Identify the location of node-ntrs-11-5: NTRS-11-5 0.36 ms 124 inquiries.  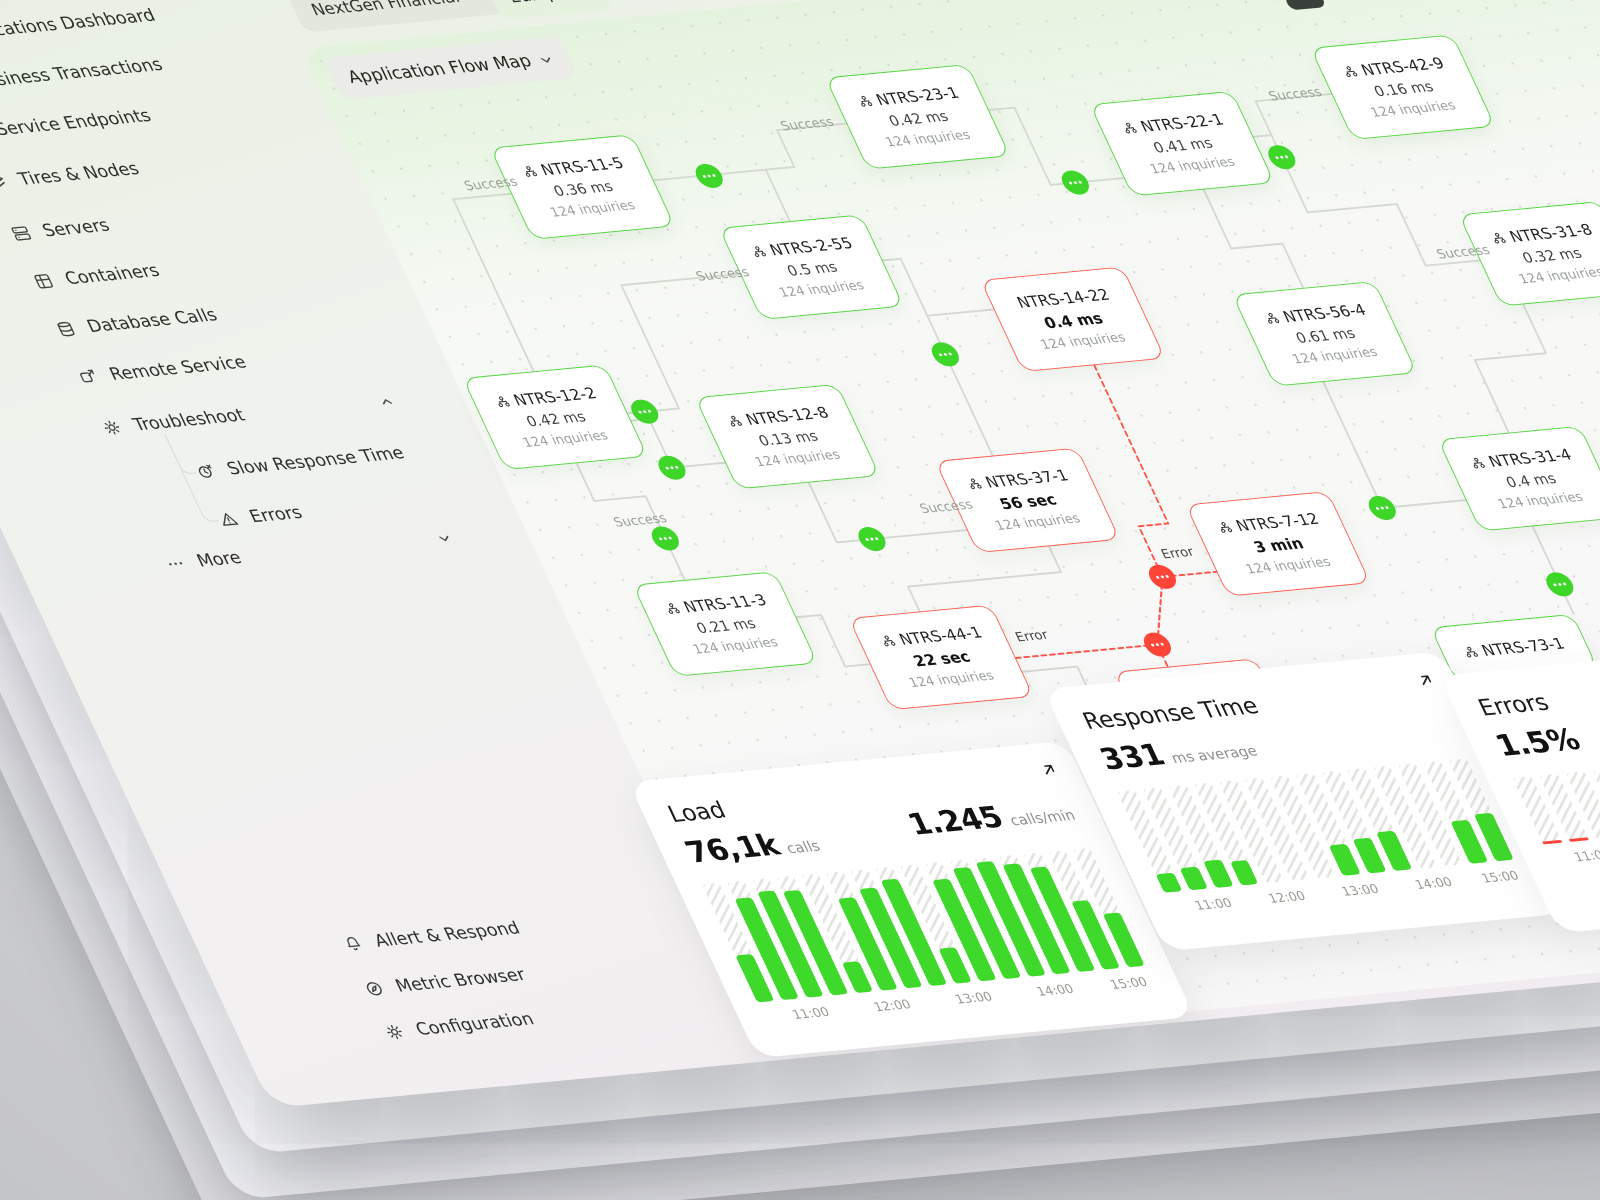
(582, 187).